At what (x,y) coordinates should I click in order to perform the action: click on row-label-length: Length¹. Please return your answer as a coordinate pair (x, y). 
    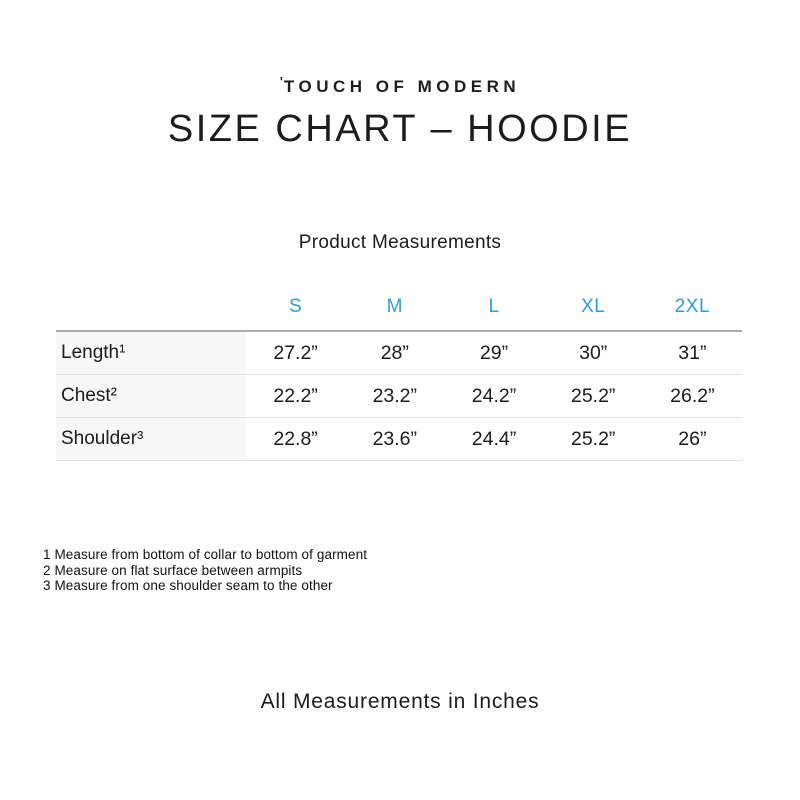
    Looking at the image, I should click on (151, 353).